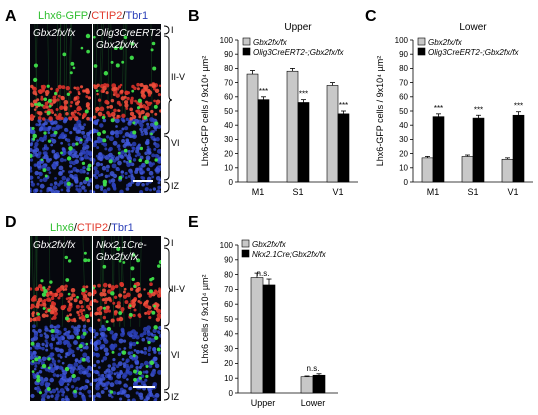 This screenshot has height=415, width=538. I want to click on x-tick-label: Upper, so click(263, 403).